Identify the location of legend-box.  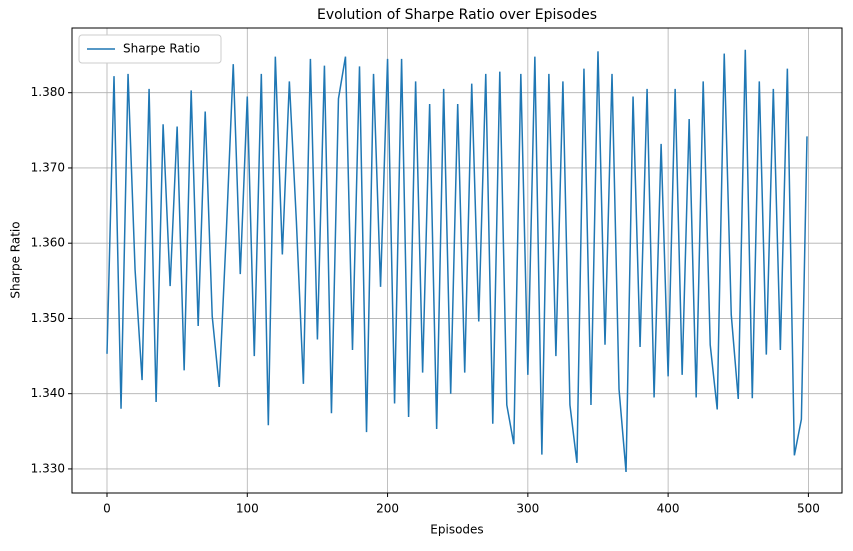
(150, 49).